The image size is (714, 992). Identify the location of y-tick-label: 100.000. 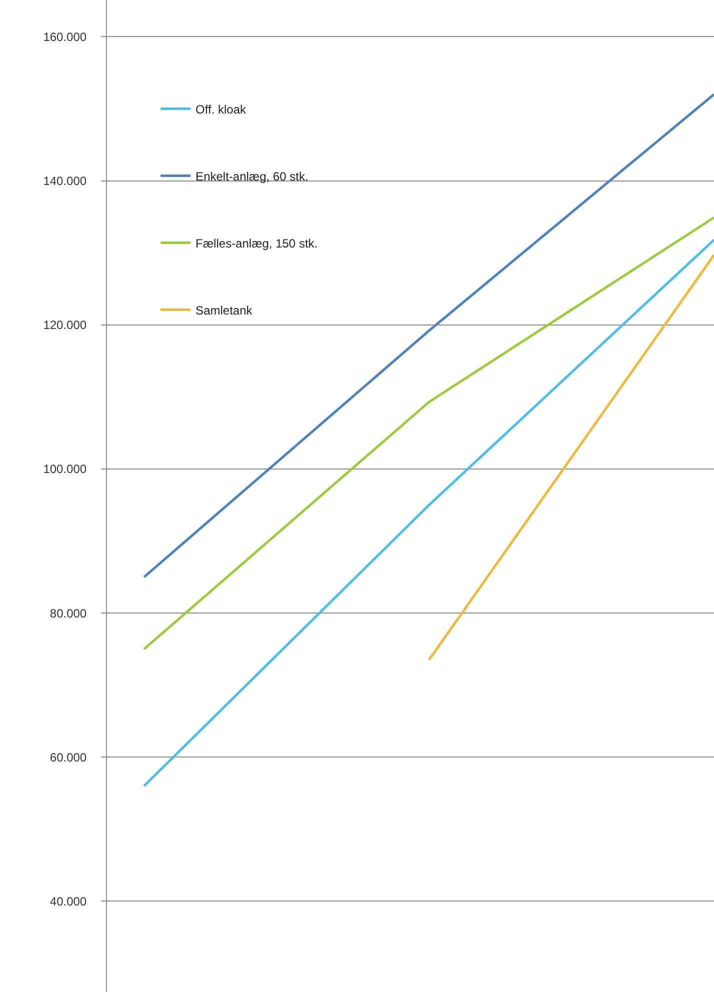
(65, 469).